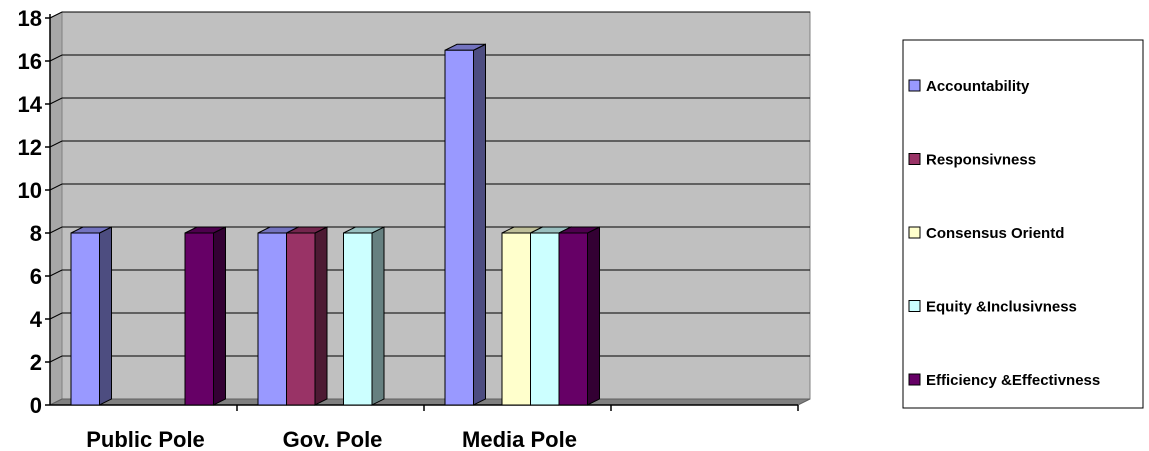 This screenshot has height=451, width=1149. What do you see at coordinates (1013, 380) in the screenshot?
I see `legend-label: Efficiency &Effectivness` at bounding box center [1013, 380].